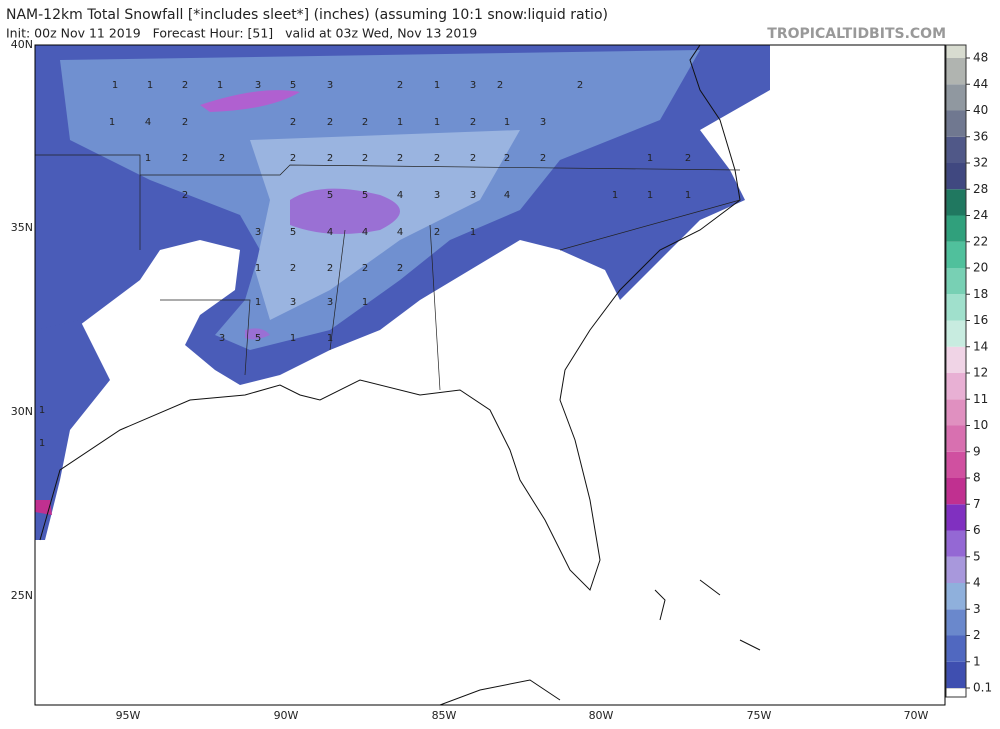 This screenshot has width=1000, height=729. I want to click on colorbar-label: 48, so click(980, 58).